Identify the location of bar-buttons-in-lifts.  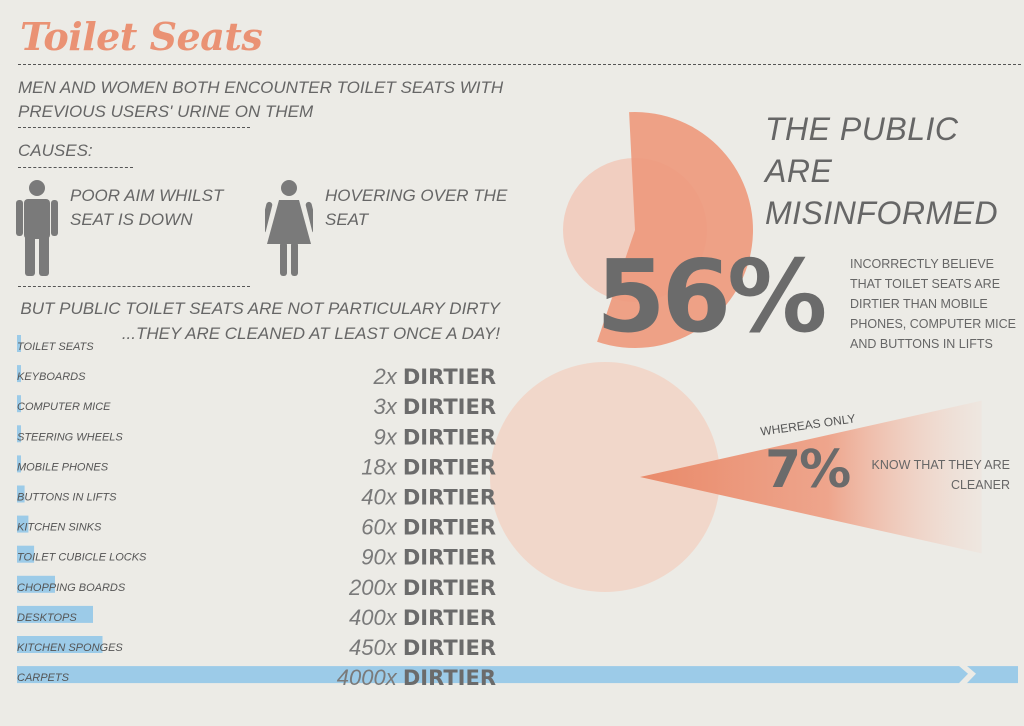
(21, 494).